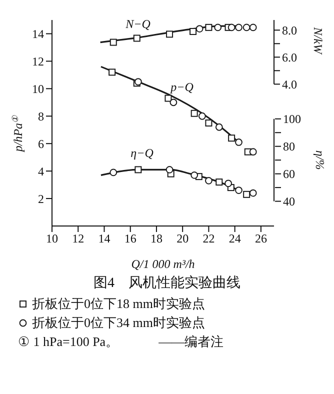 Image resolution: width=334 pixels, height=394 pixels. What do you see at coordinates (163, 264) in the screenshot?
I see `x-axis-title: Q/1 000 m³/h` at bounding box center [163, 264].